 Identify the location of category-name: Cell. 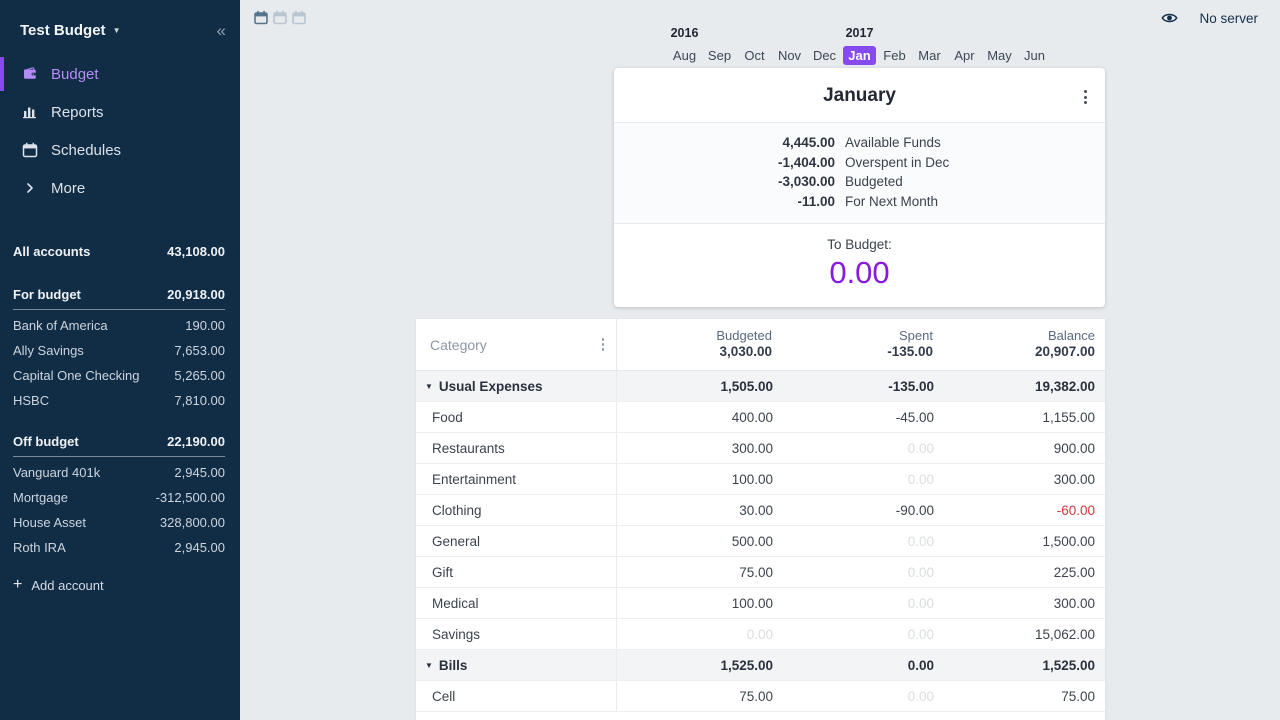
(516, 696).